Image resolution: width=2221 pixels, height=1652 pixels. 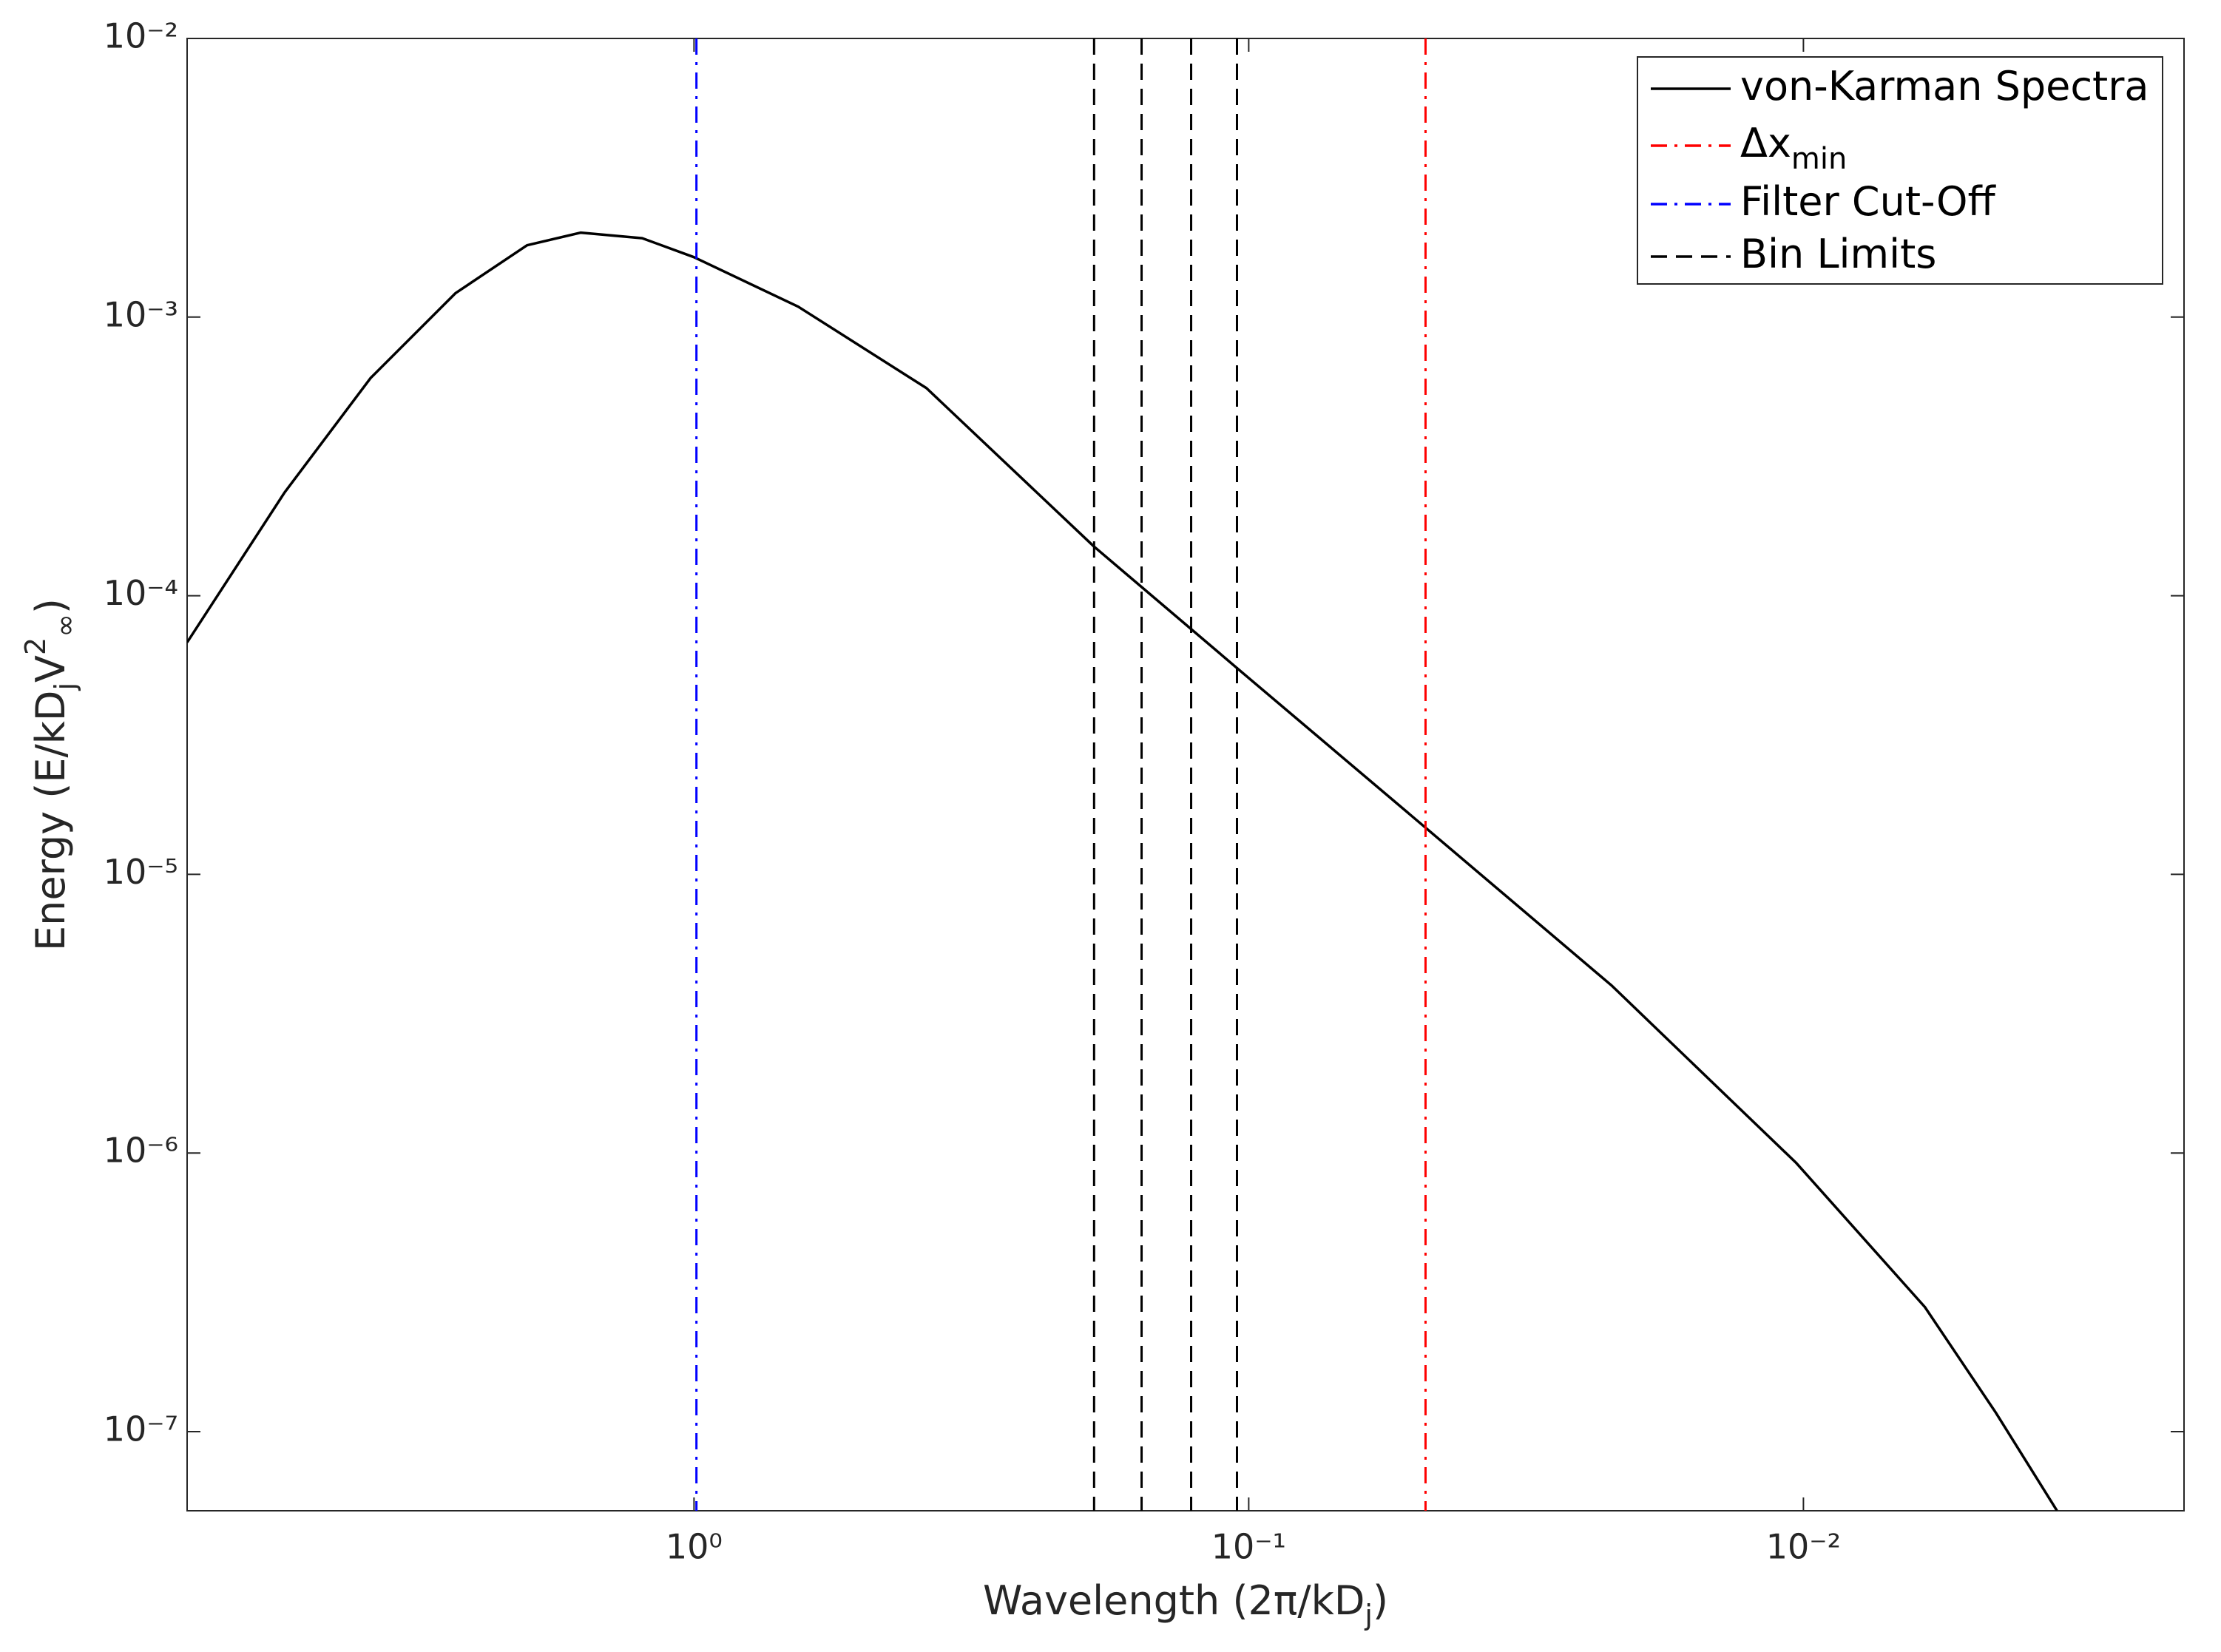 I want to click on y-tick-label: 10⁻⁵, so click(x=141, y=872).